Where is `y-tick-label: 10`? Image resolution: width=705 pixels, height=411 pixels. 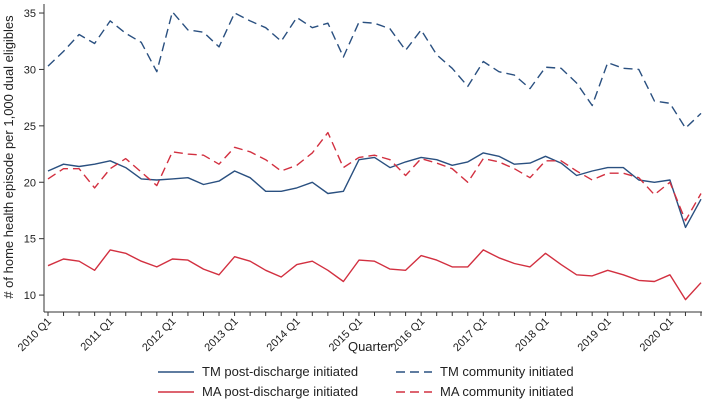 y-tick-label: 10 is located at coordinates (30, 296).